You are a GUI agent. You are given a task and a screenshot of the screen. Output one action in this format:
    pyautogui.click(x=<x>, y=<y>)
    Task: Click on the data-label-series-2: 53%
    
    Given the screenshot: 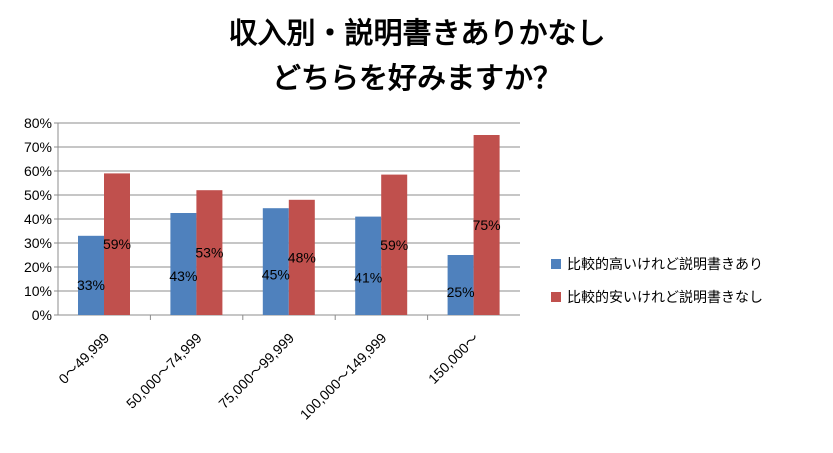 What is the action you would take?
    pyautogui.click(x=209, y=253)
    